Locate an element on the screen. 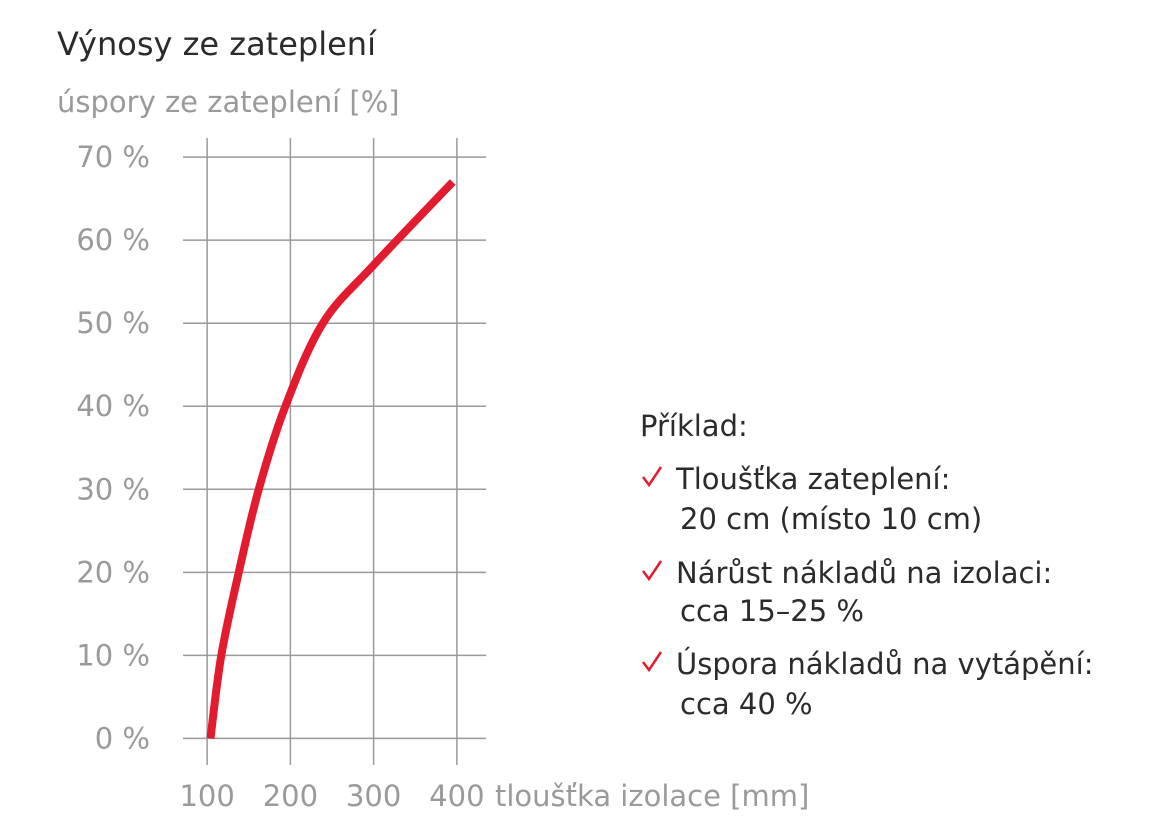  annotation-title: Příklad: is located at coordinates (694, 426).